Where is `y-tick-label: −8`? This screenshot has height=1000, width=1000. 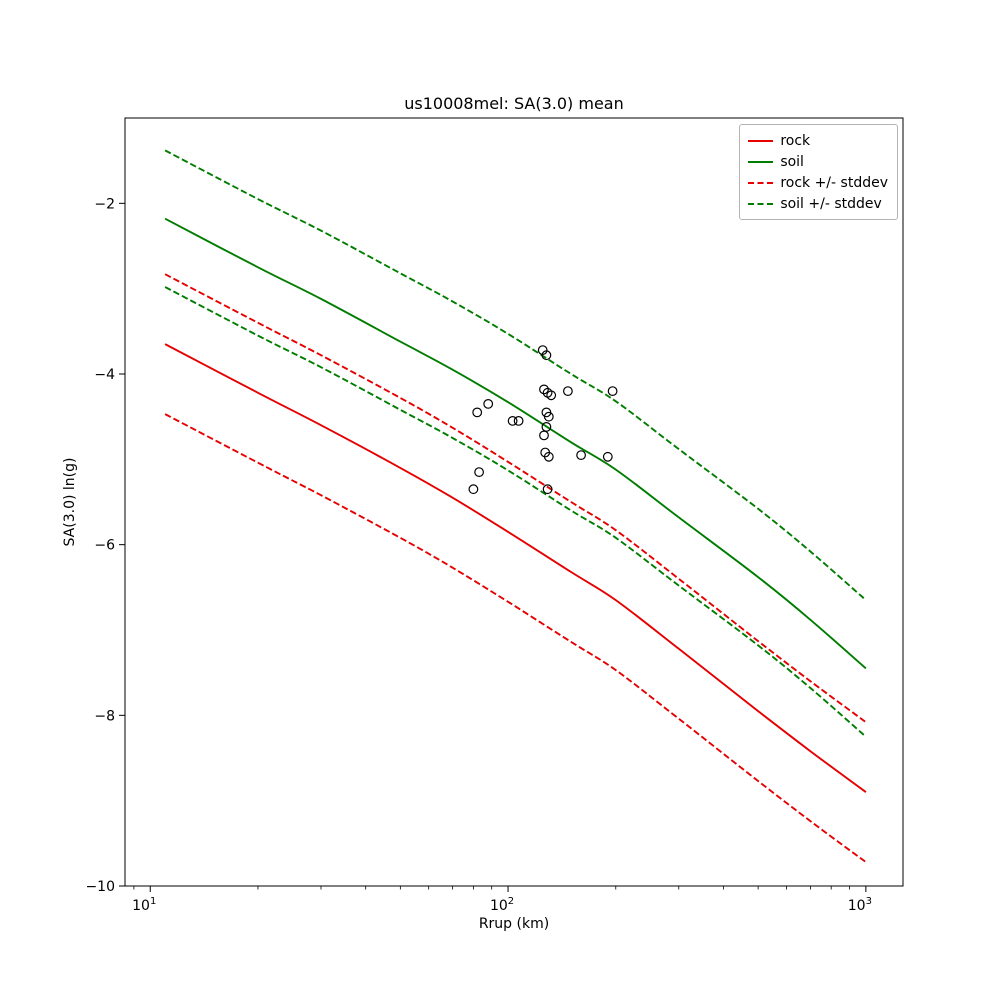 y-tick-label: −8 is located at coordinates (104, 716).